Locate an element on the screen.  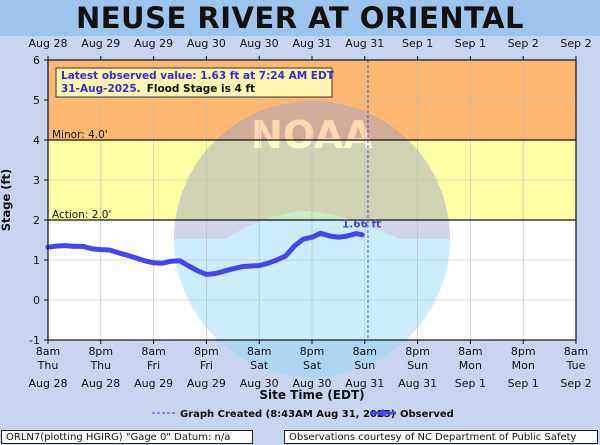
top-date-label: Aug 29 is located at coordinates (100, 43).